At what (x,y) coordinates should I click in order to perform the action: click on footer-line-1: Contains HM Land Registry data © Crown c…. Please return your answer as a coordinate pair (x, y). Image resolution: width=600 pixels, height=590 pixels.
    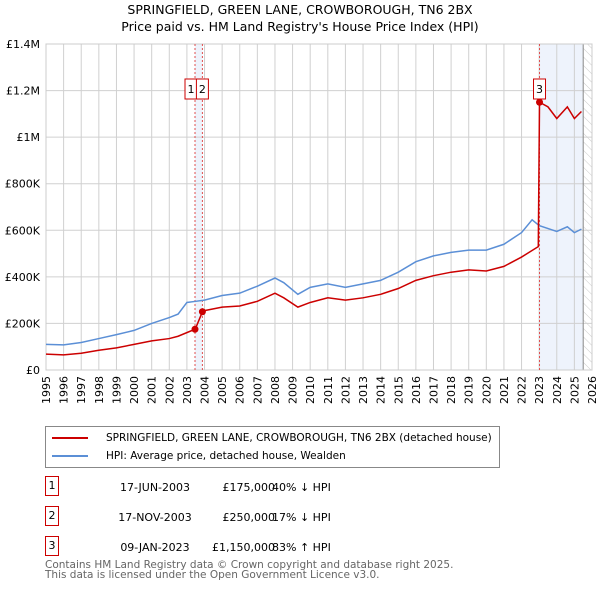
    Looking at the image, I should click on (249, 565).